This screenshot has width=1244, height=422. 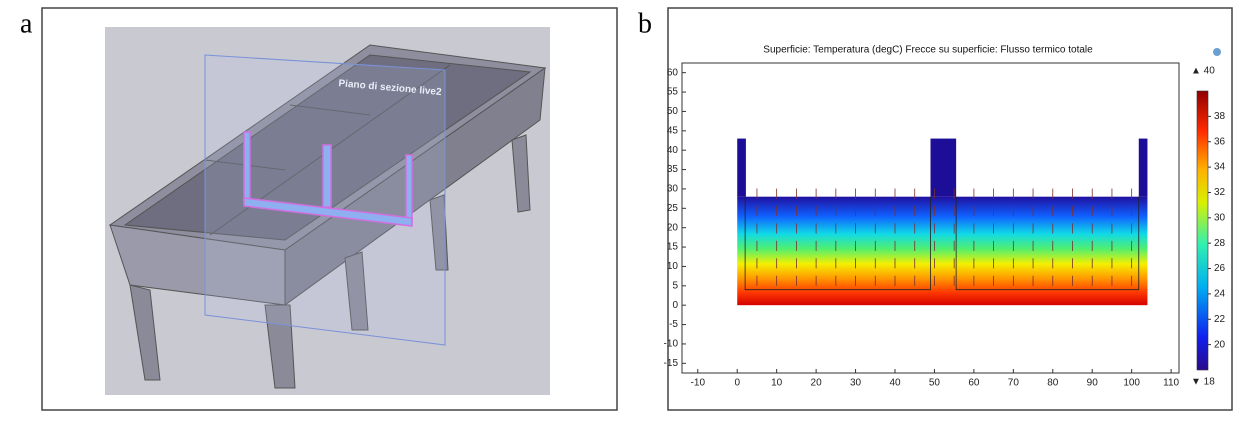 I want to click on y-tick-label: 45, so click(x=673, y=130).